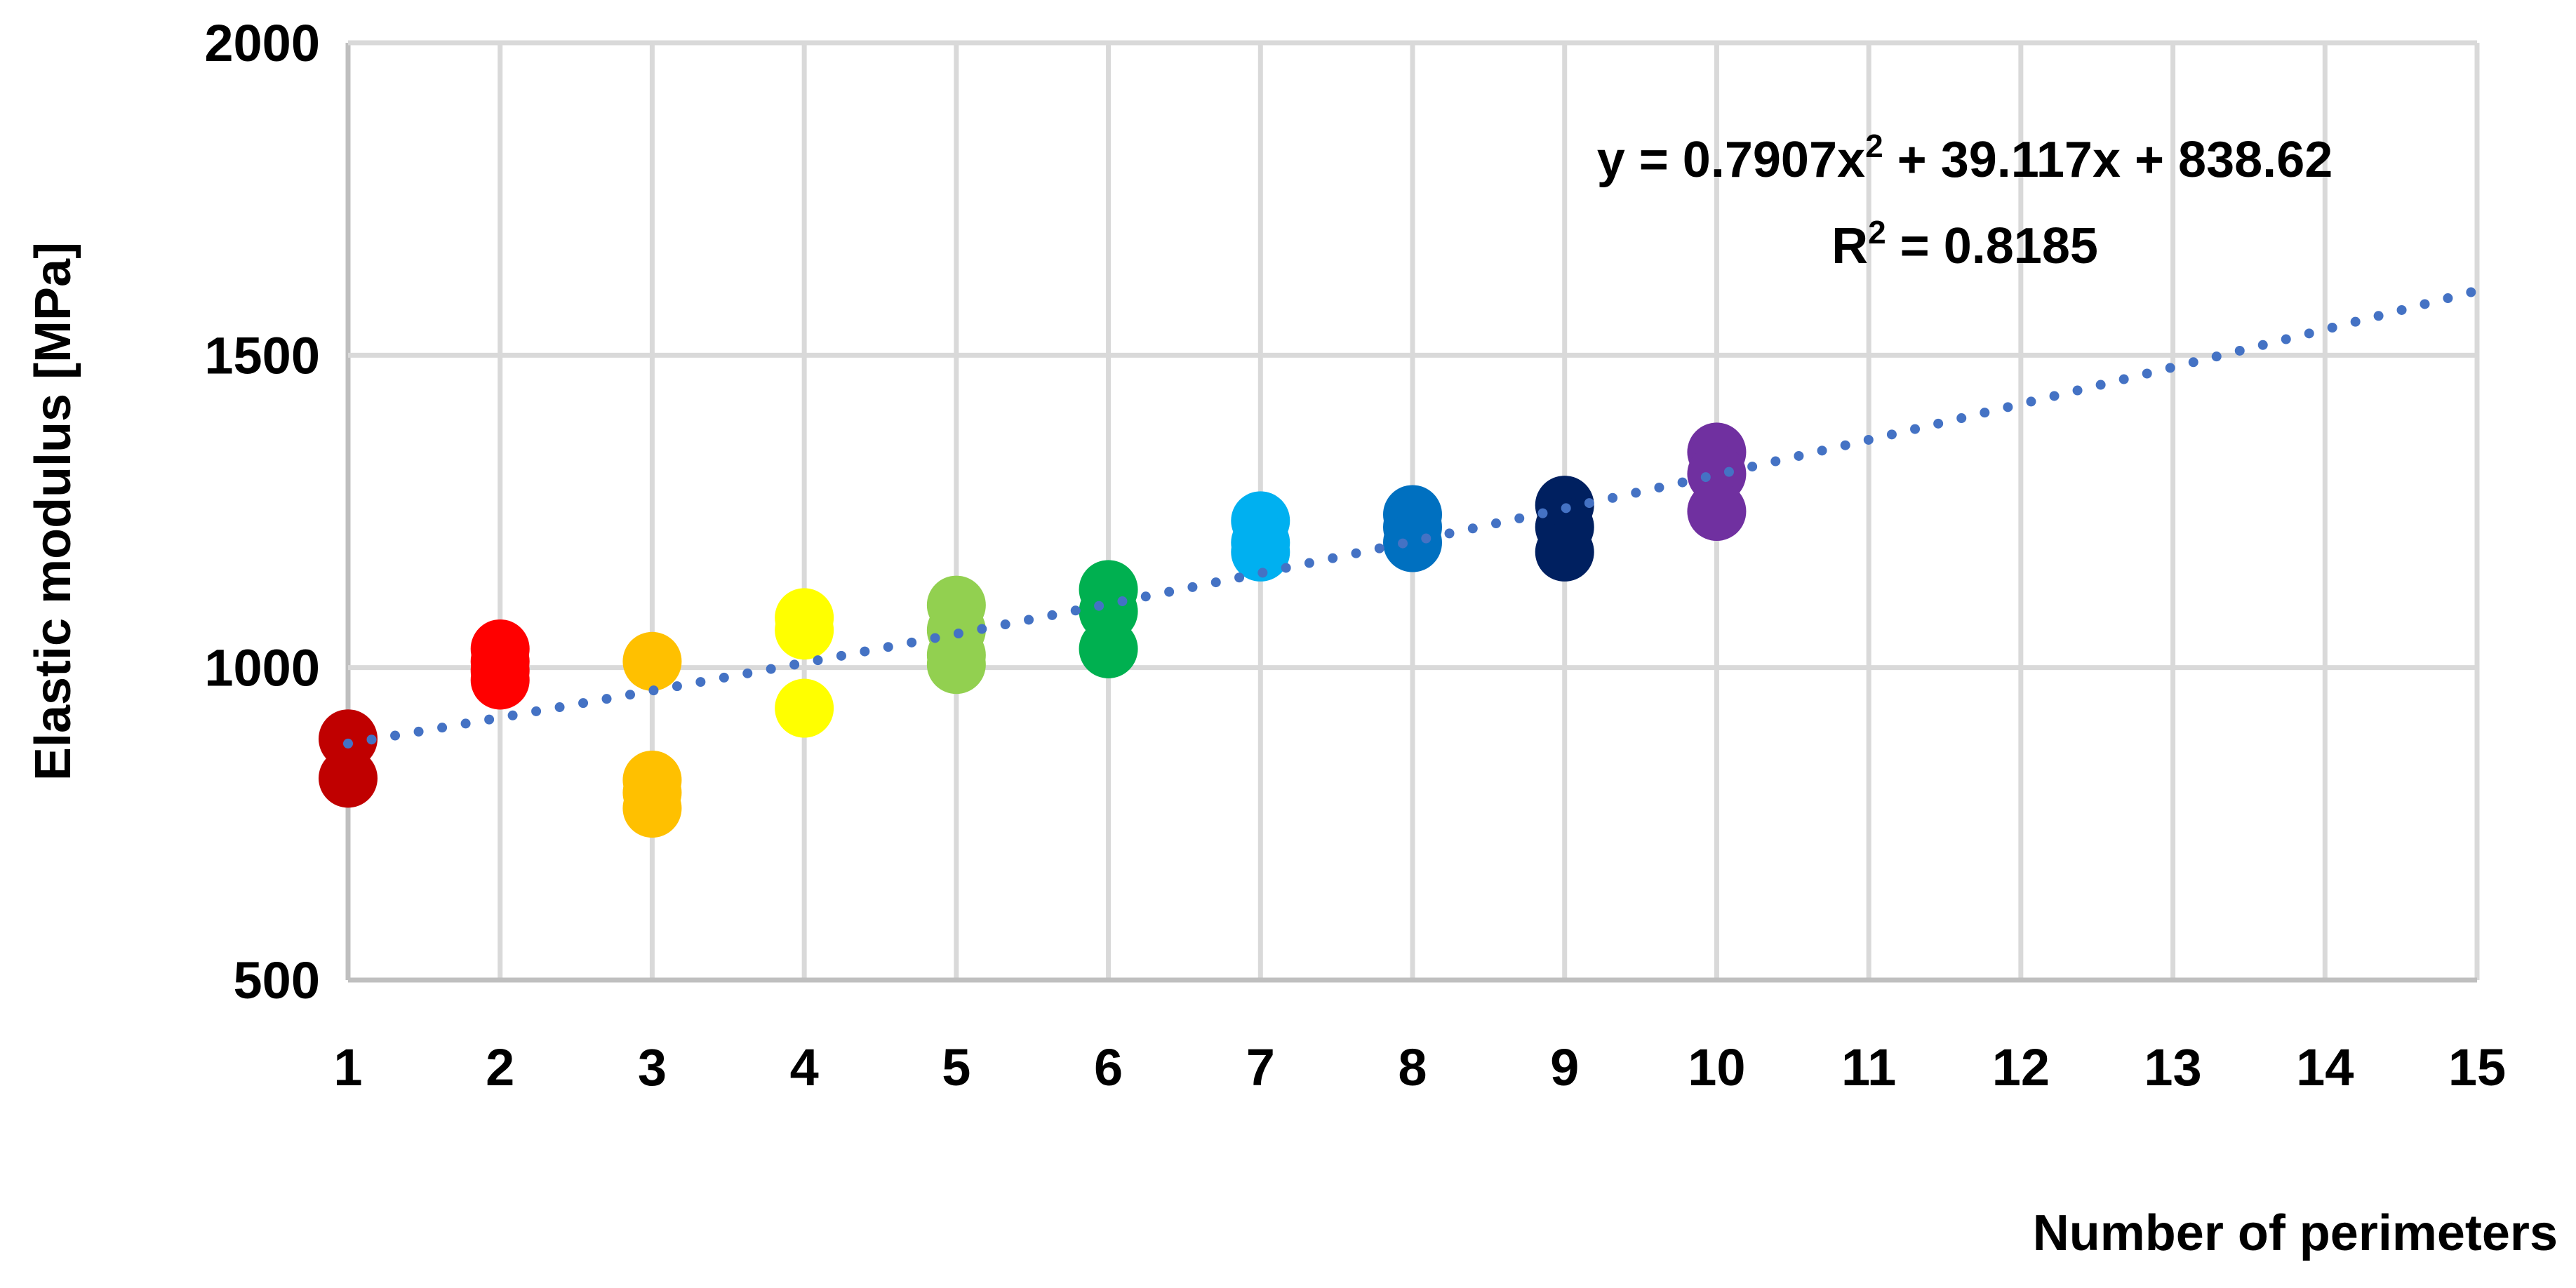 This screenshot has width=2576, height=1288. What do you see at coordinates (2325, 1067) in the screenshot?
I see `x-tick-label: 14` at bounding box center [2325, 1067].